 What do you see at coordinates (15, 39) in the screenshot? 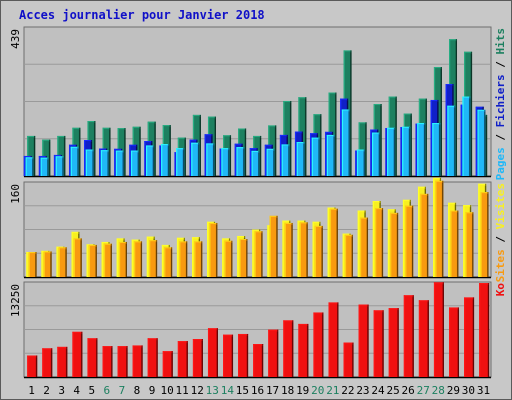
I see `y-max-label-1: 439` at bounding box center [15, 39].